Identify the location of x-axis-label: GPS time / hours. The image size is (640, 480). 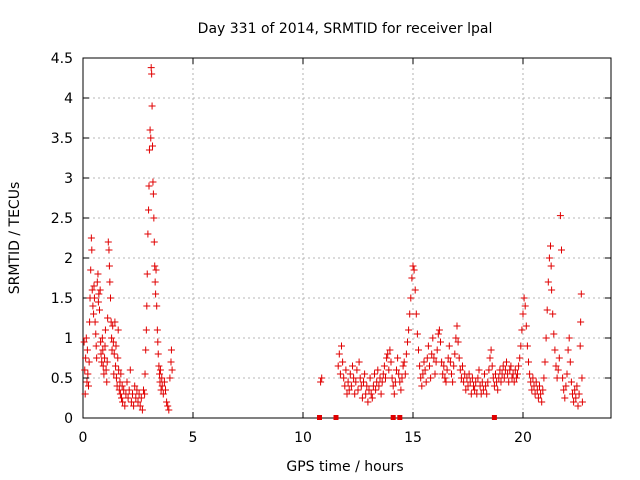
(344, 467).